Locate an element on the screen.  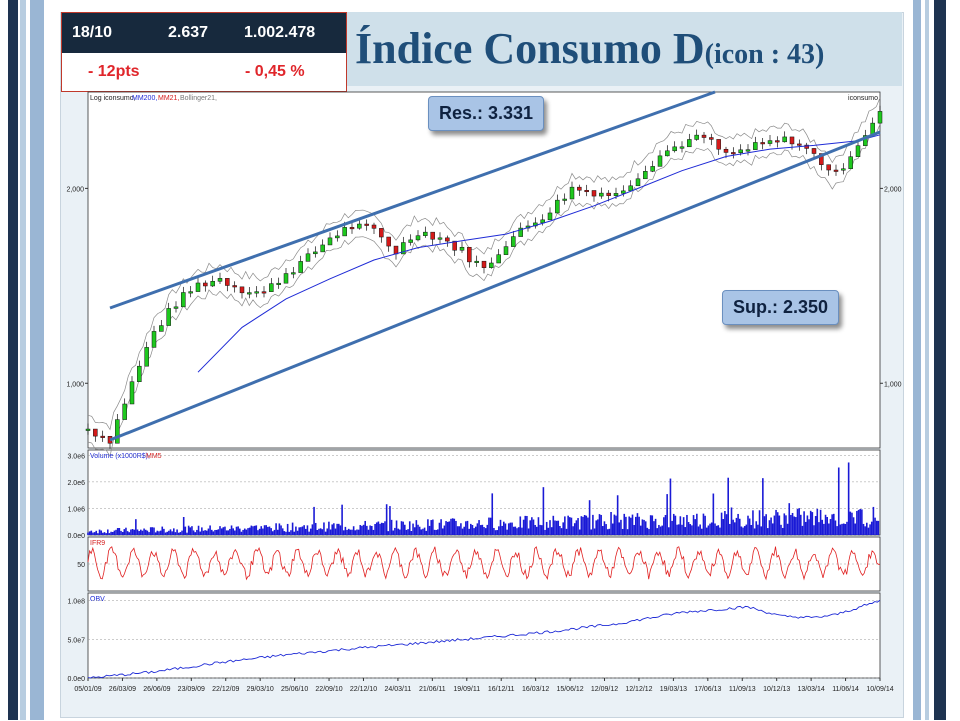
x-tick-label: 22/12/10 is located at coordinates (363, 689).